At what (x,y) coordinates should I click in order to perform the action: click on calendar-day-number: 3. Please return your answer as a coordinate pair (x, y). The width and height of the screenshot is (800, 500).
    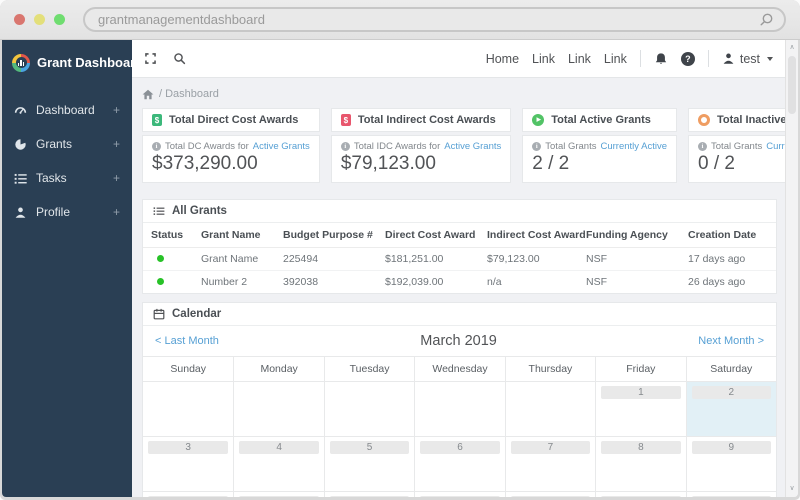
    Looking at the image, I should click on (188, 447).